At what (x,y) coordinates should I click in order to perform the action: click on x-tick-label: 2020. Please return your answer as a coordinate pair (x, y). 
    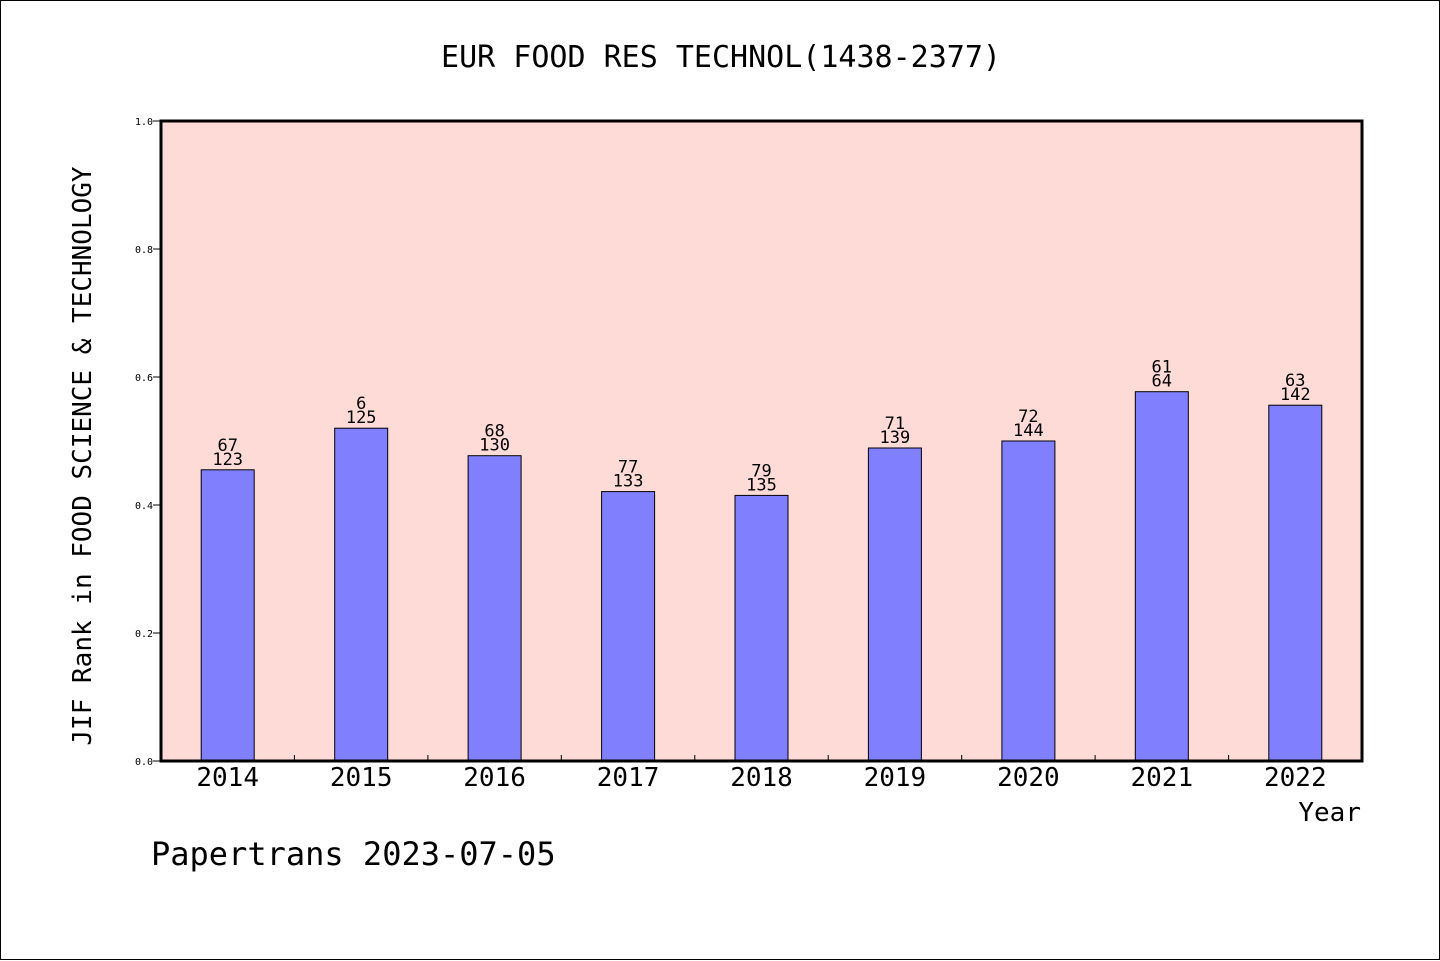
    Looking at the image, I should click on (1028, 778).